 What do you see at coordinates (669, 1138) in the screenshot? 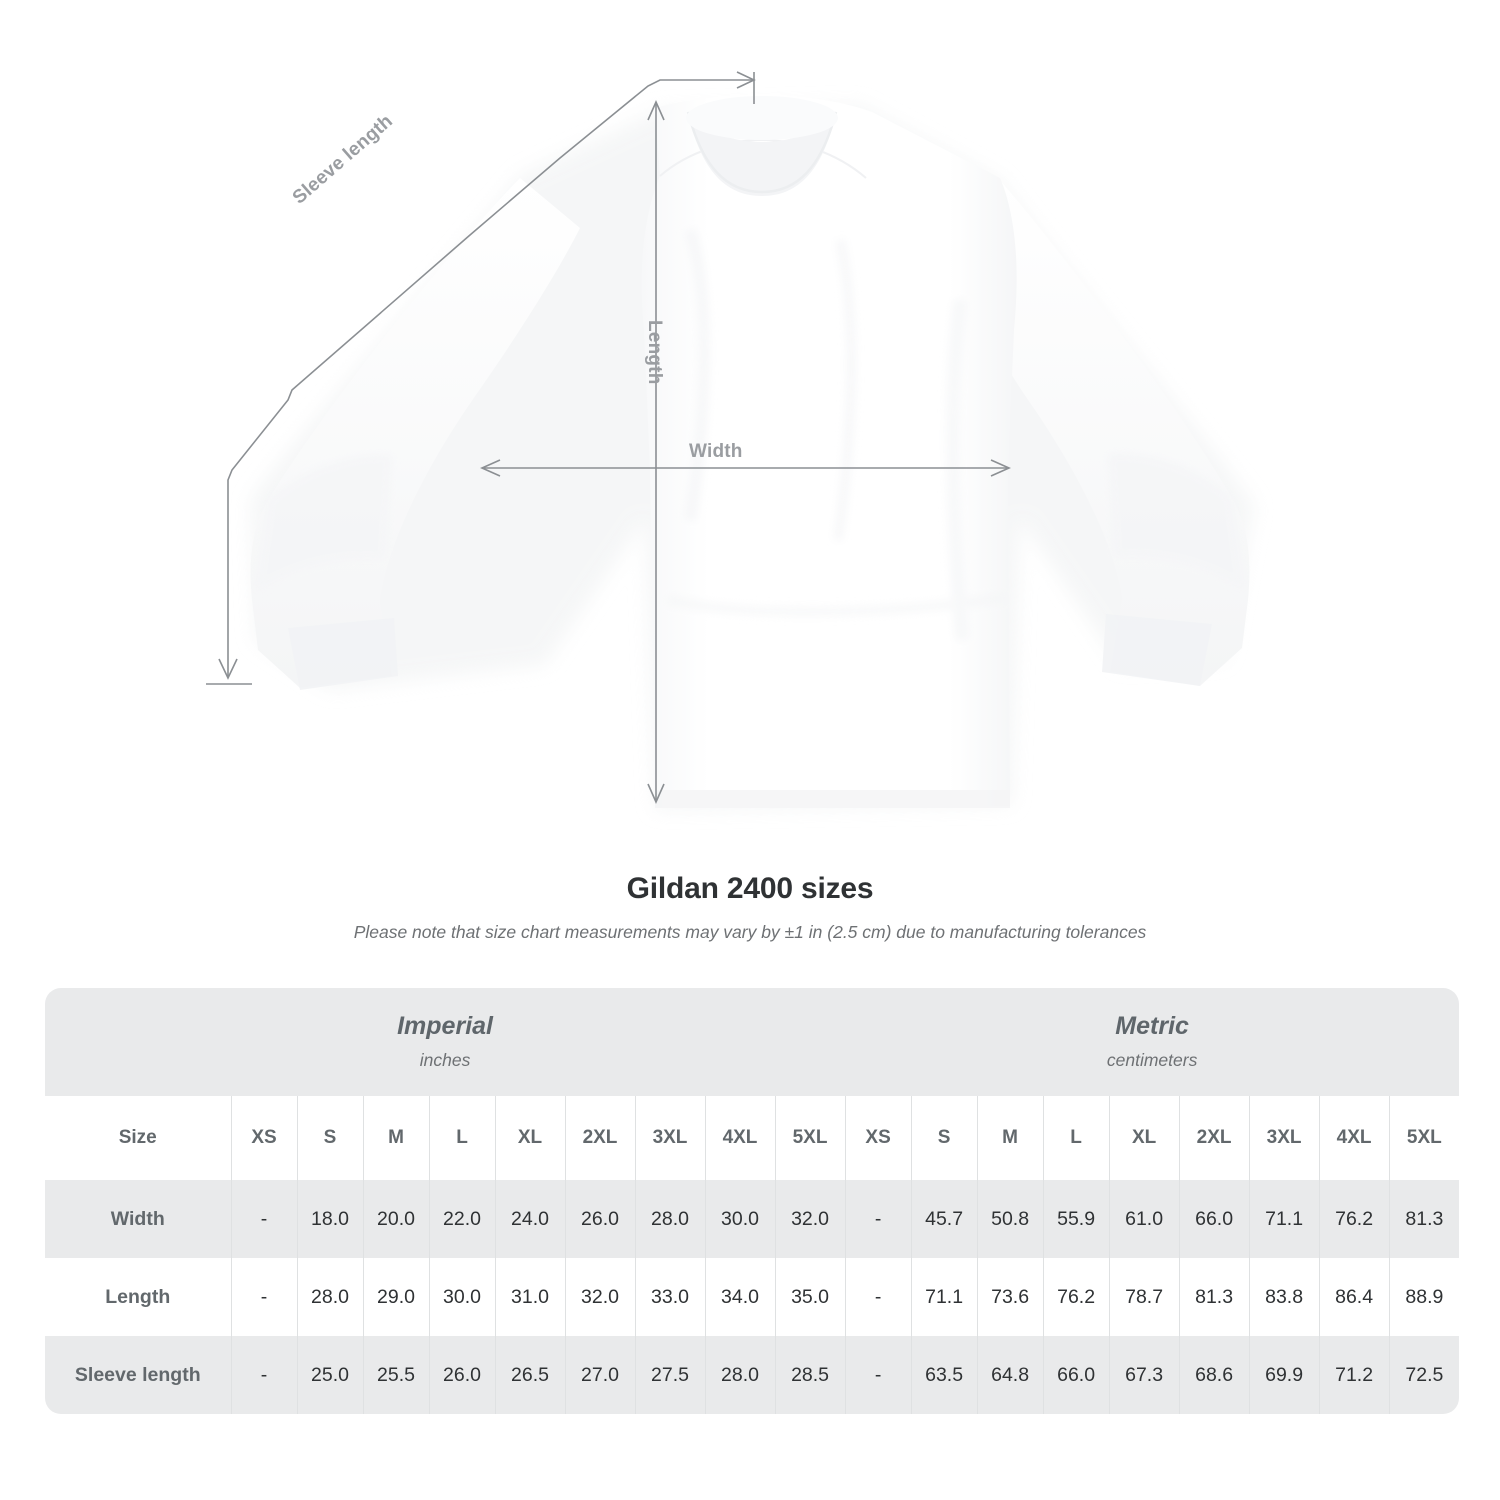
I see `size-col-imperial-3xl: 3XL` at bounding box center [669, 1138].